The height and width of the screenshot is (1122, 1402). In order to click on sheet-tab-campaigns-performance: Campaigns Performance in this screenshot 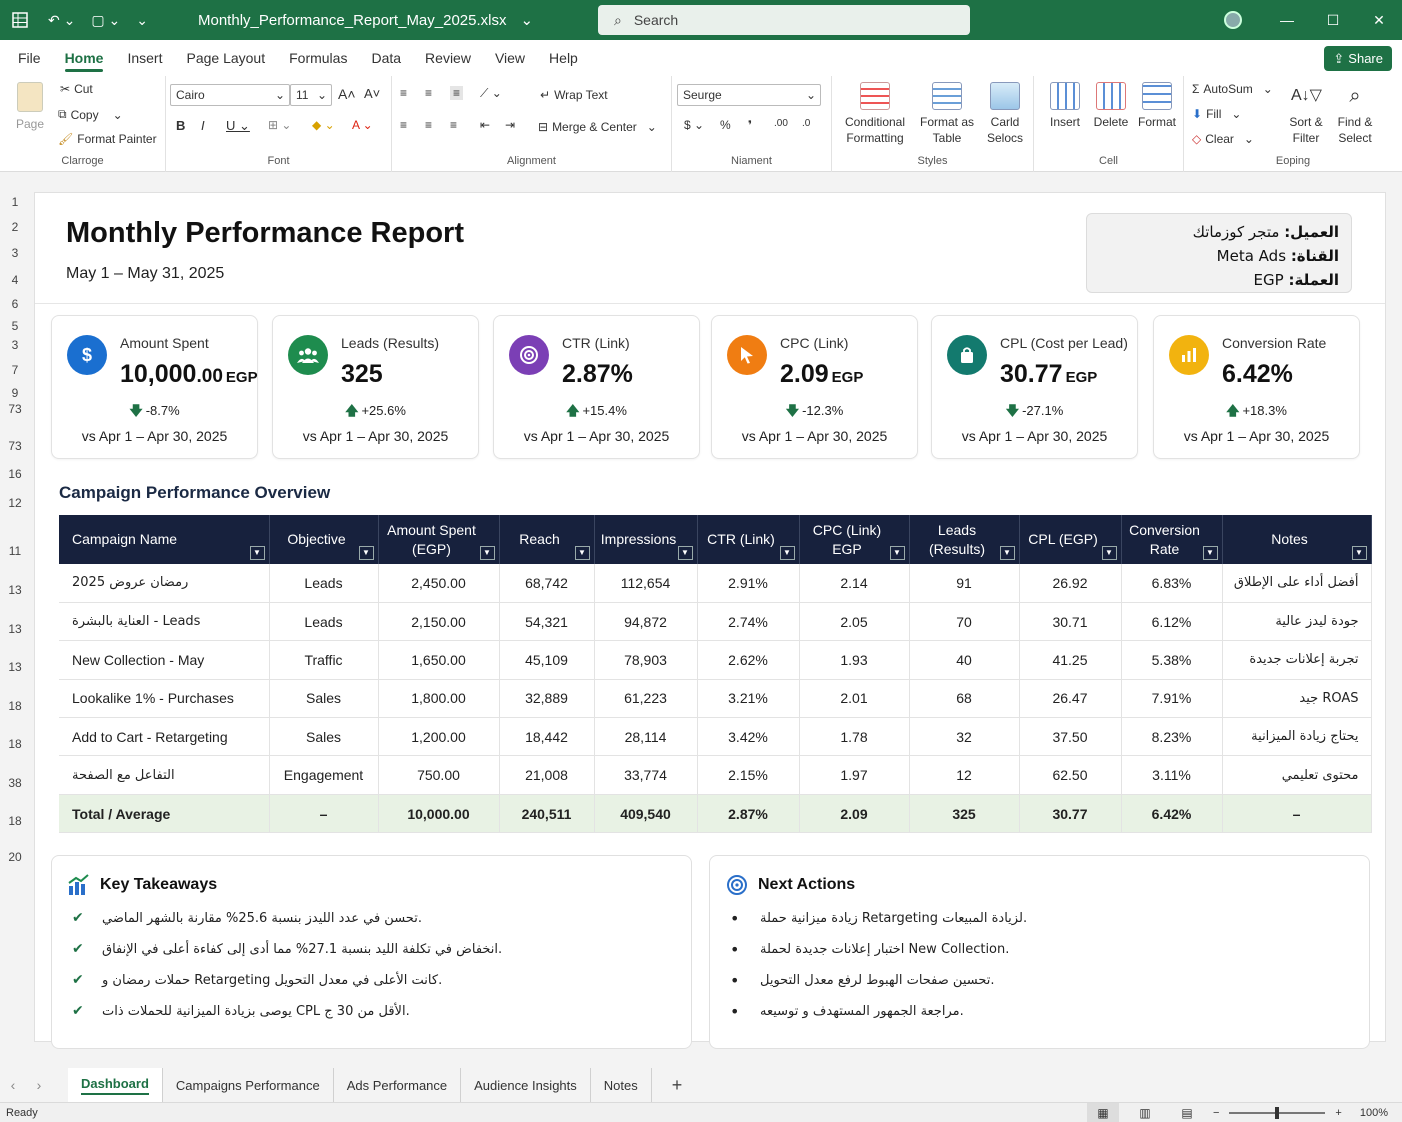, I will do `click(248, 1085)`.